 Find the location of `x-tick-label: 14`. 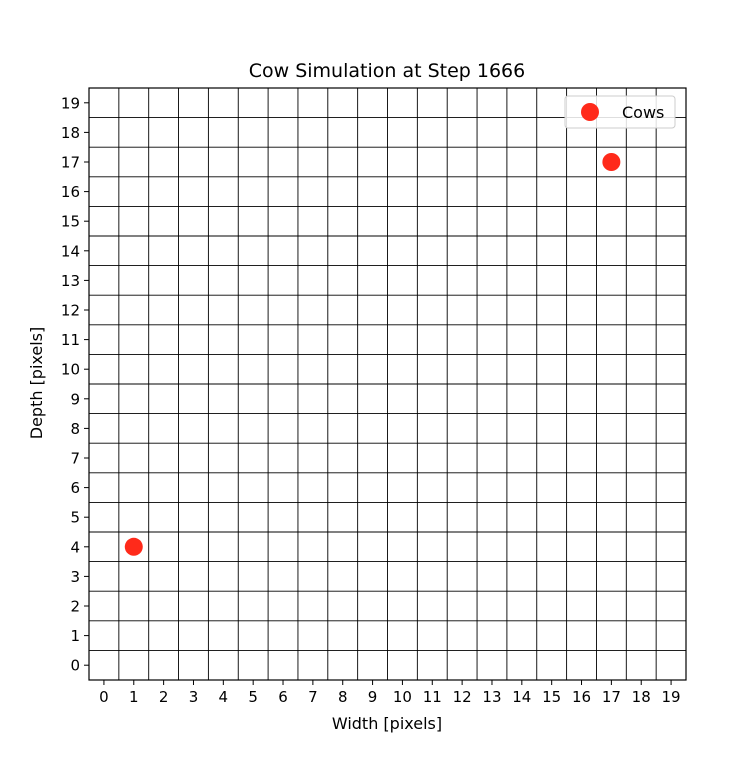

x-tick-label: 14 is located at coordinates (521, 697).